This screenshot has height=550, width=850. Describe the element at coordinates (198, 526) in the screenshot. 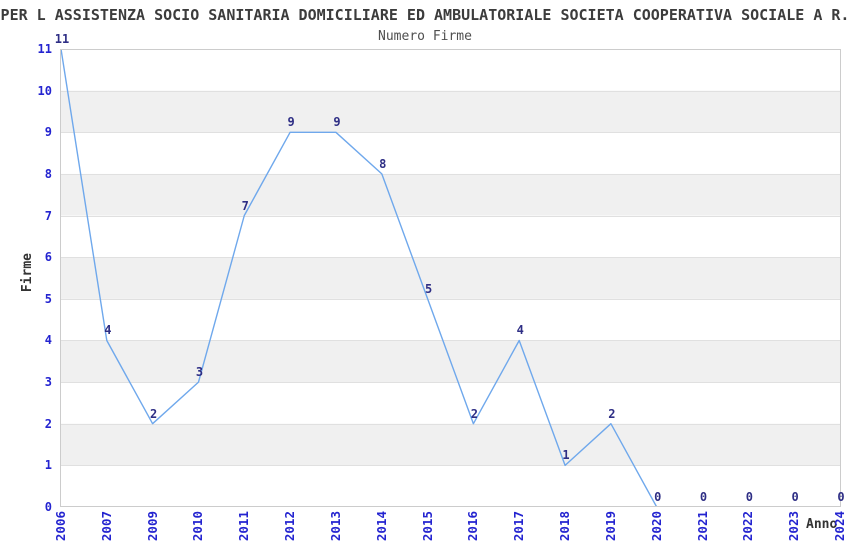

I see `x-tick-label: 2010` at that location.